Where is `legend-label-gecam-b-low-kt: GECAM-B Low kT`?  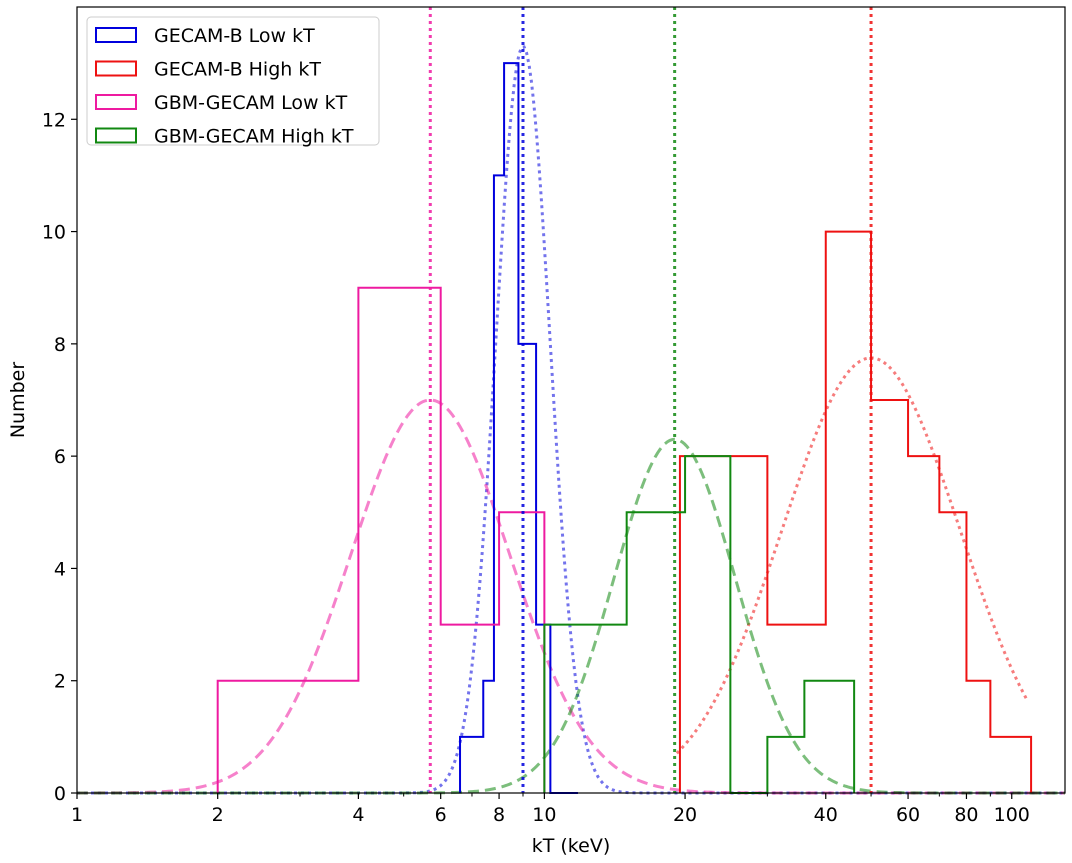 legend-label-gecam-b-low-kt: GECAM-B Low kT is located at coordinates (234, 36).